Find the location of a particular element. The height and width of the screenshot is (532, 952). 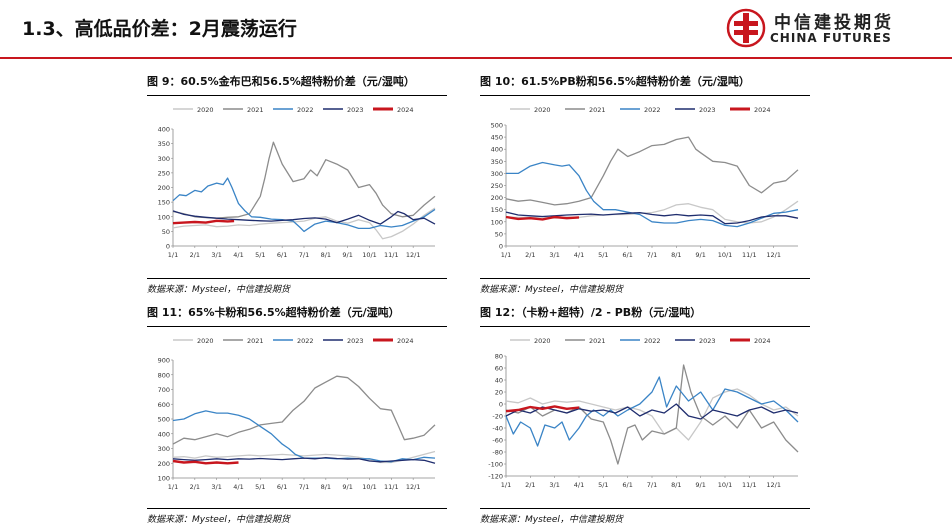

y-tick-label: -80 is located at coordinates (497, 453).